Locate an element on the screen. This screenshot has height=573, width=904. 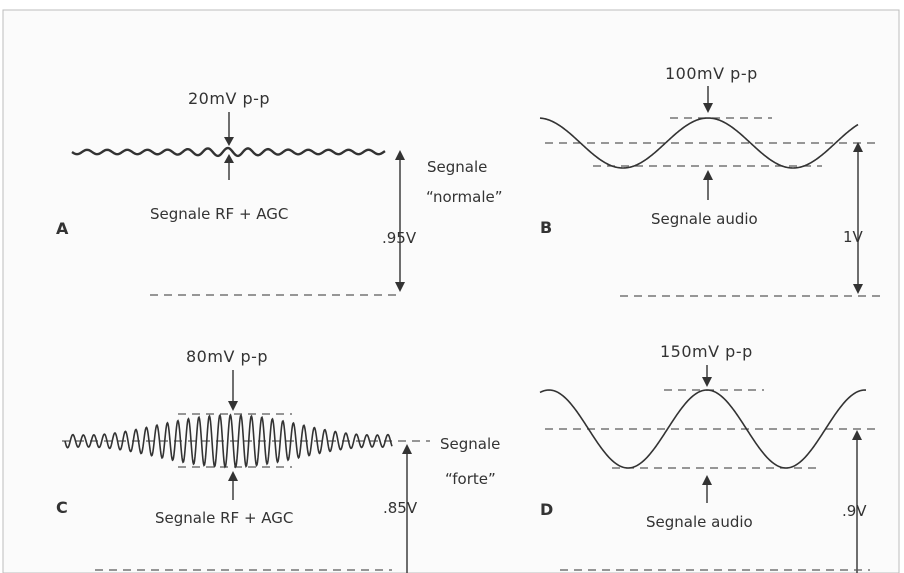
panel-d-amp-arrowhead-top is located at coordinates (707, 382).